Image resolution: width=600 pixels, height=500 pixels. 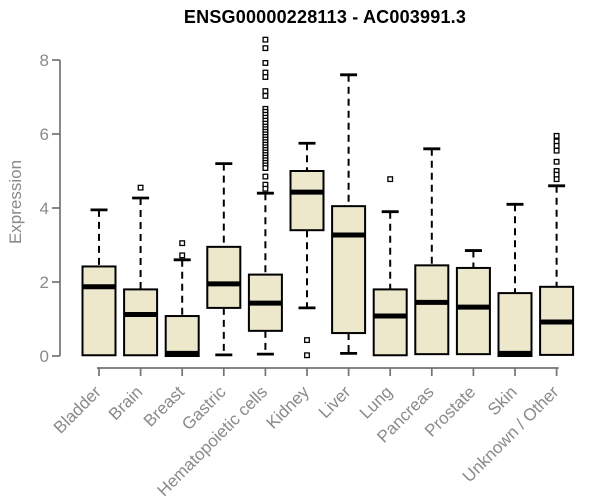 What do you see at coordinates (99, 282) in the screenshot?
I see `box-bladder` at bounding box center [99, 282].